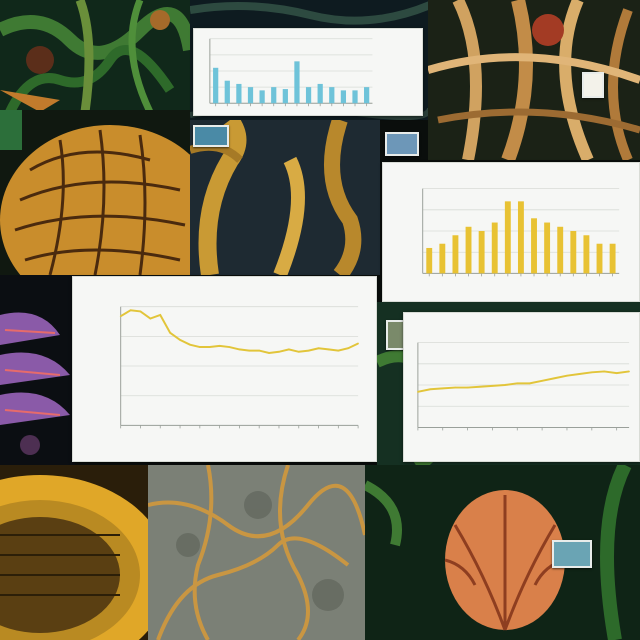 The height and width of the screenshot is (640, 640). I want to click on line-chart-area, so click(523, 386).